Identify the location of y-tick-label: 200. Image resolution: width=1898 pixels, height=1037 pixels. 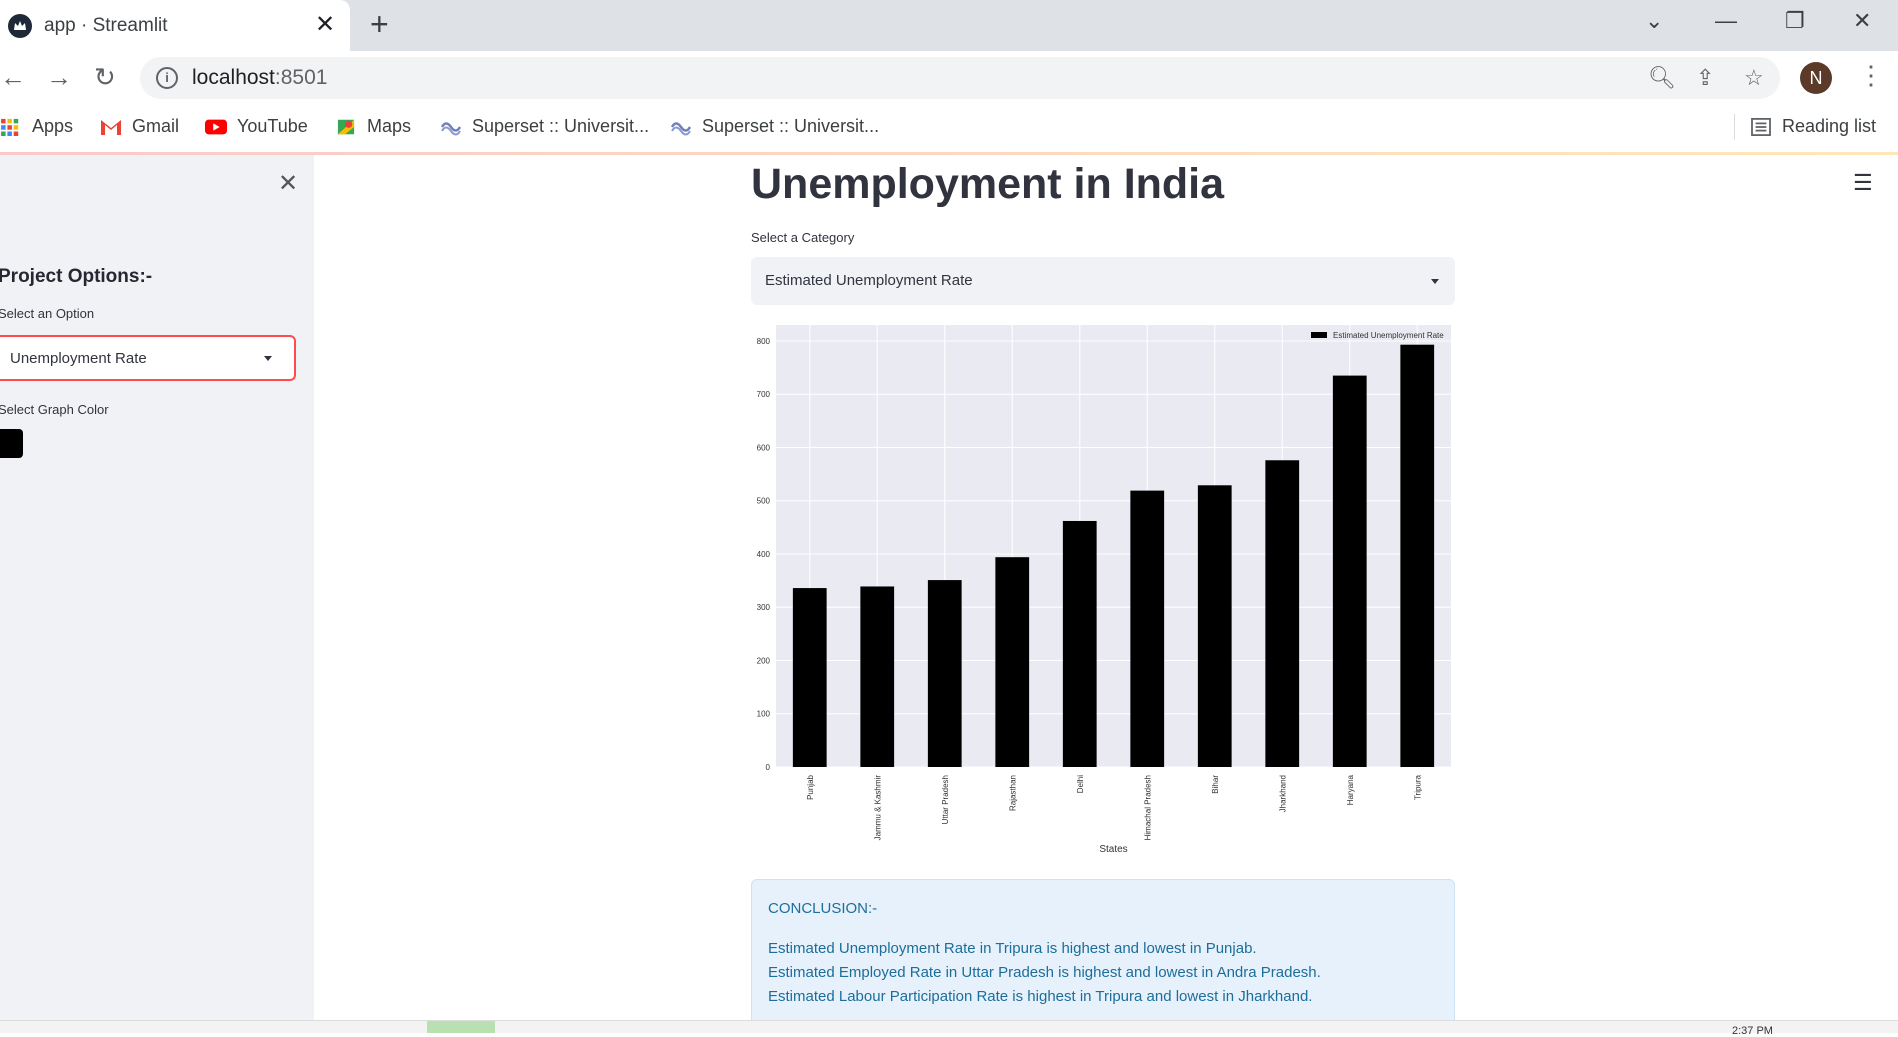
(764, 660).